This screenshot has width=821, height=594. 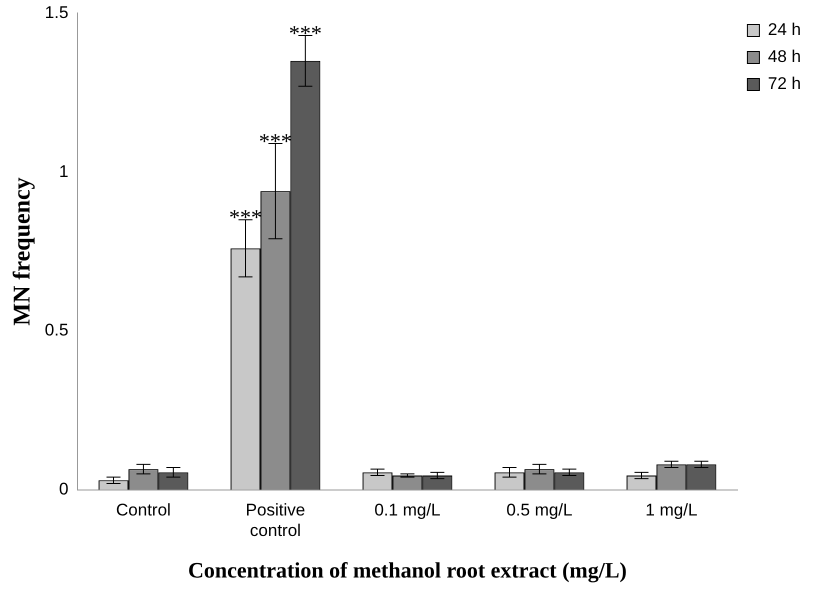 What do you see at coordinates (785, 56) in the screenshot?
I see `legend-label: 48 h` at bounding box center [785, 56].